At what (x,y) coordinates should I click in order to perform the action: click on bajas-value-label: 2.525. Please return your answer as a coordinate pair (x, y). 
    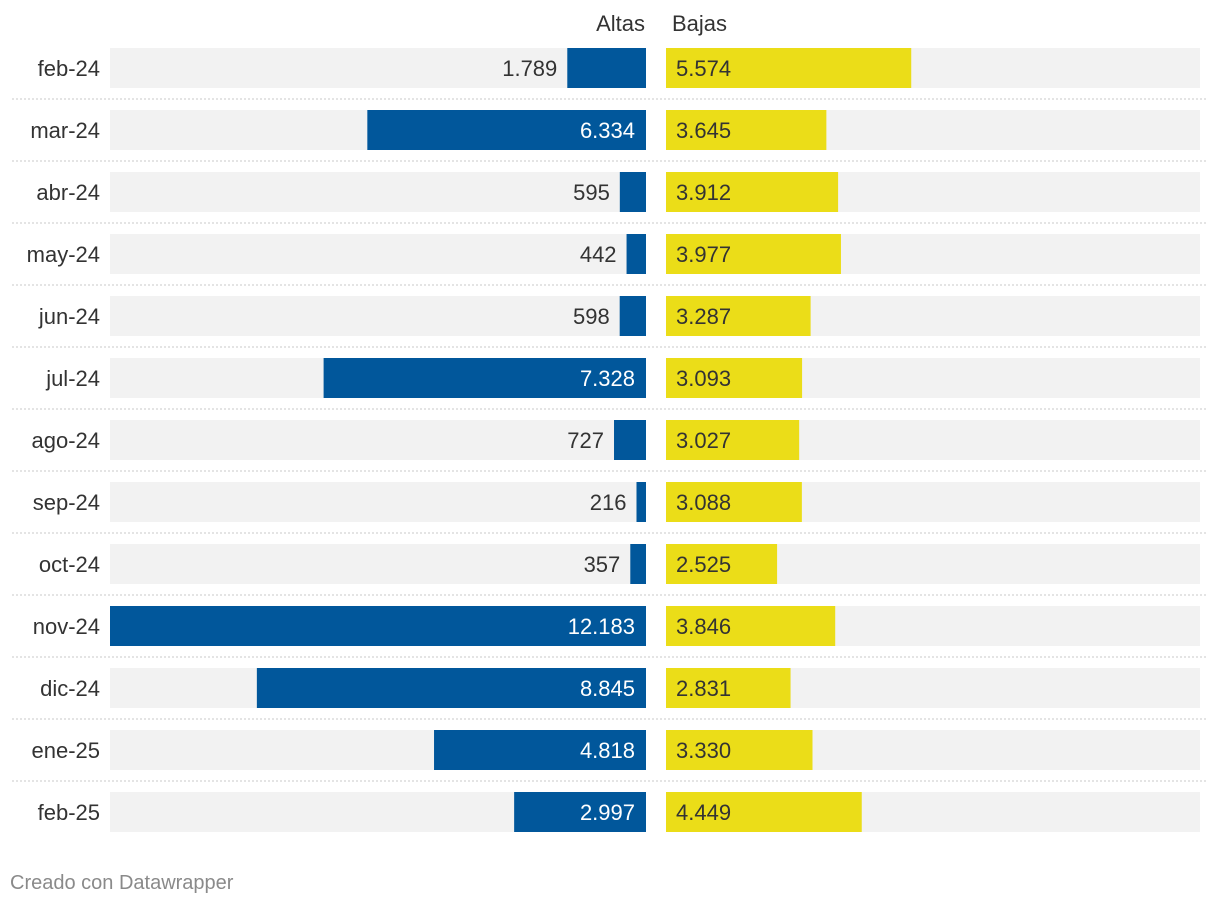
    Looking at the image, I should click on (703, 564).